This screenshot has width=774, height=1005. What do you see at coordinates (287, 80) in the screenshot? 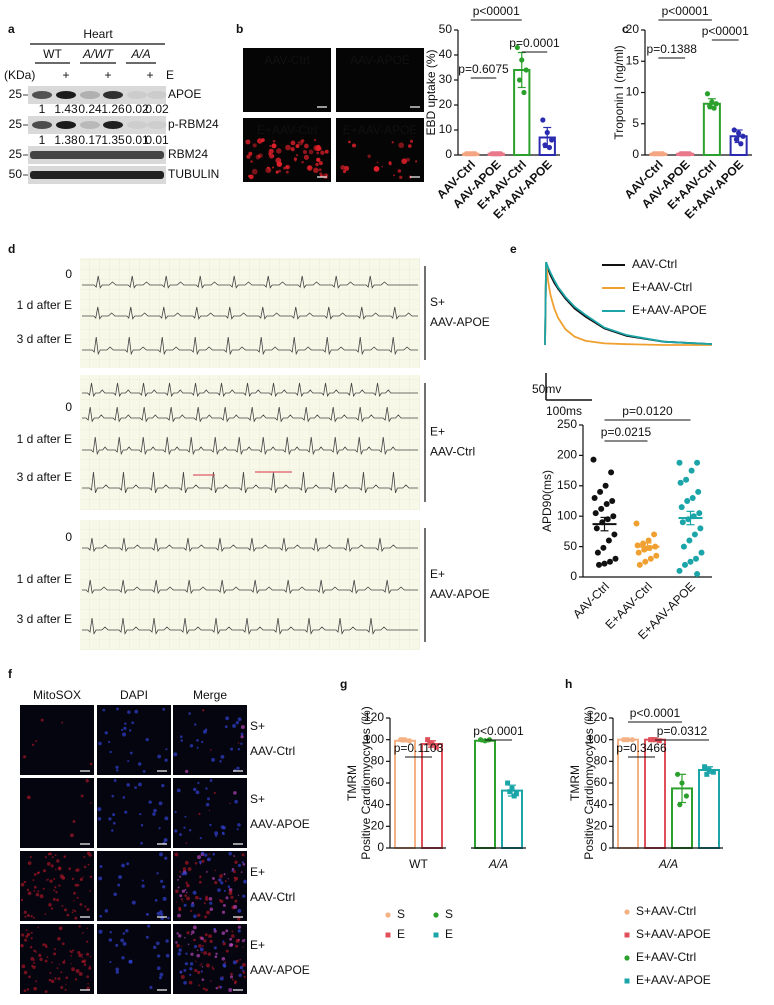
I see `micrograph` at bounding box center [287, 80].